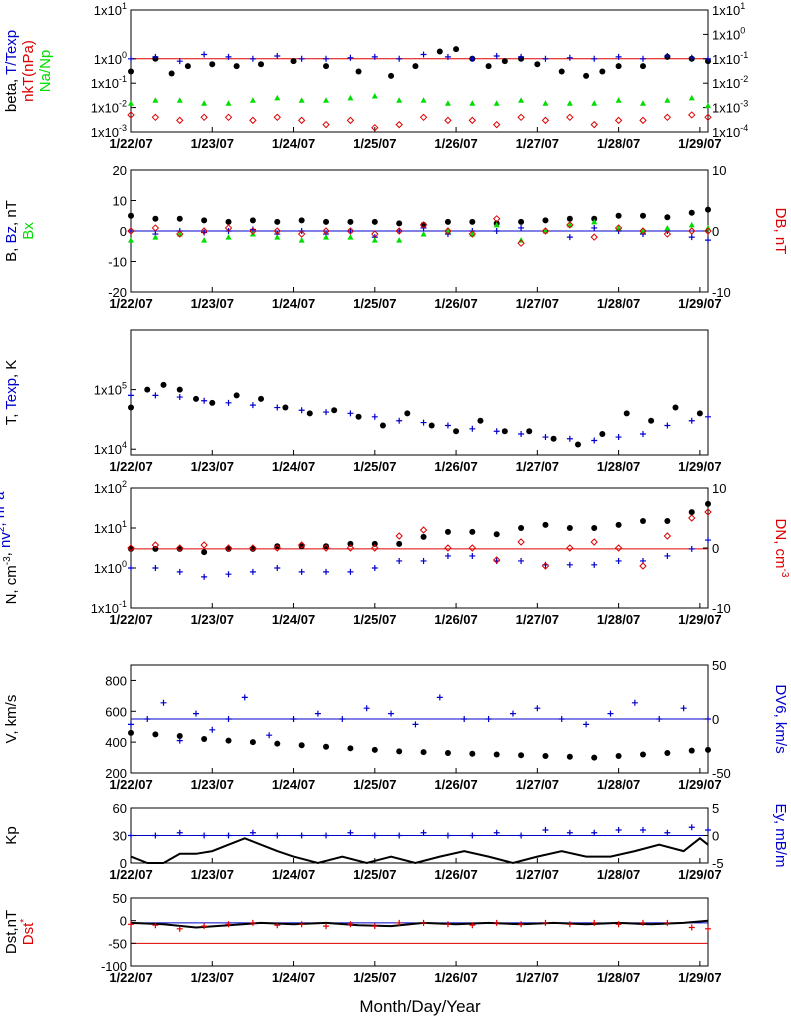  I want to click on left-axis-title-dst-0: Dst,nT, so click(11, 932).